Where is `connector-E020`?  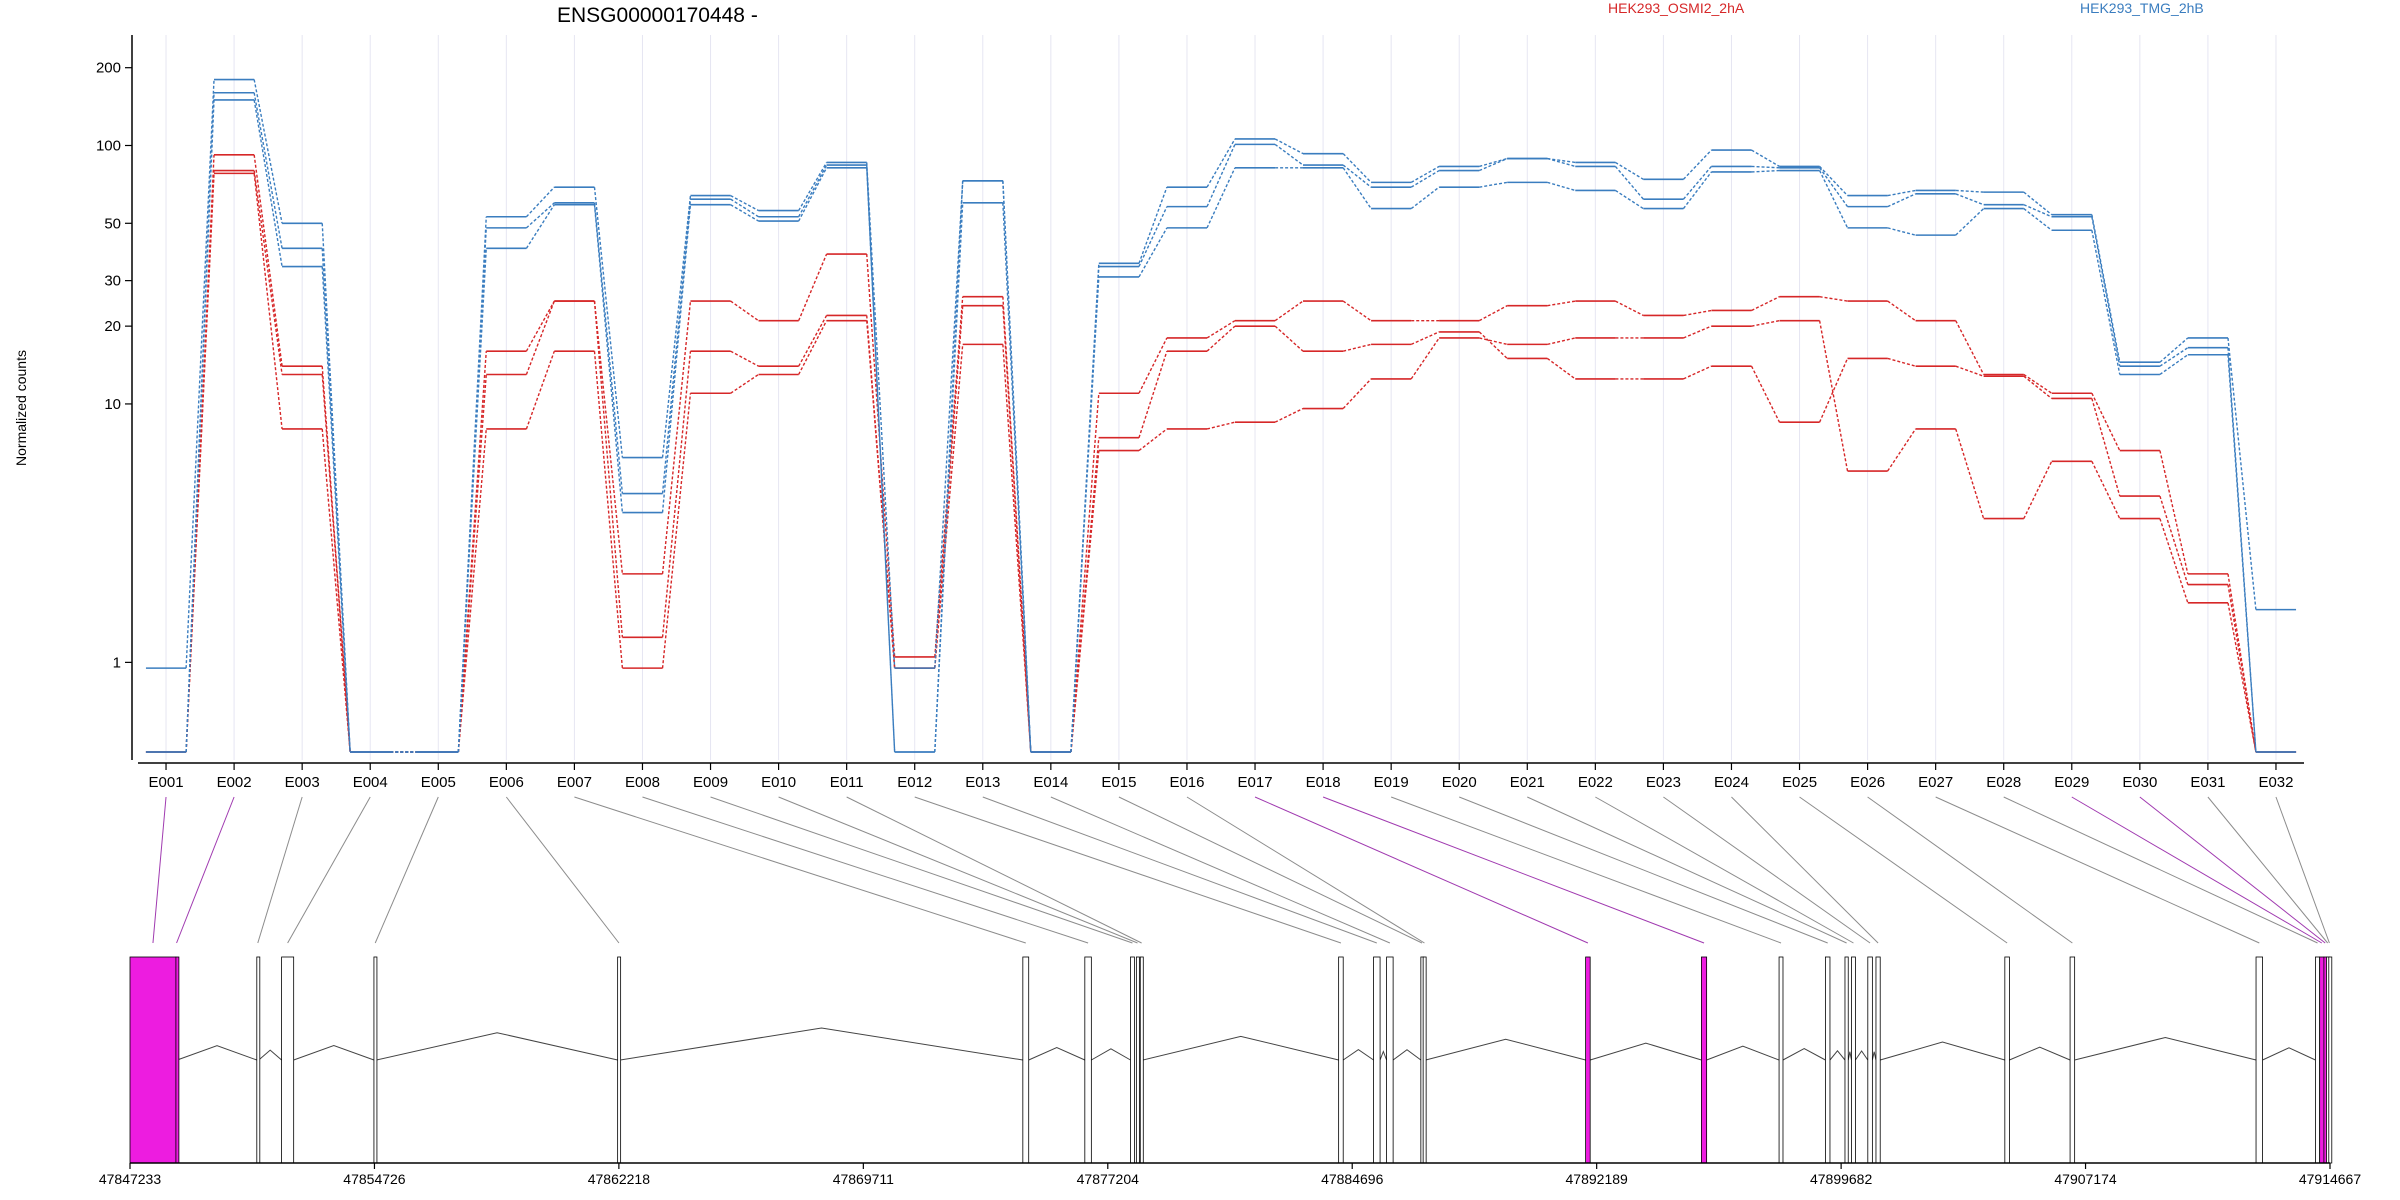
connector-E020 is located at coordinates (1643, 870).